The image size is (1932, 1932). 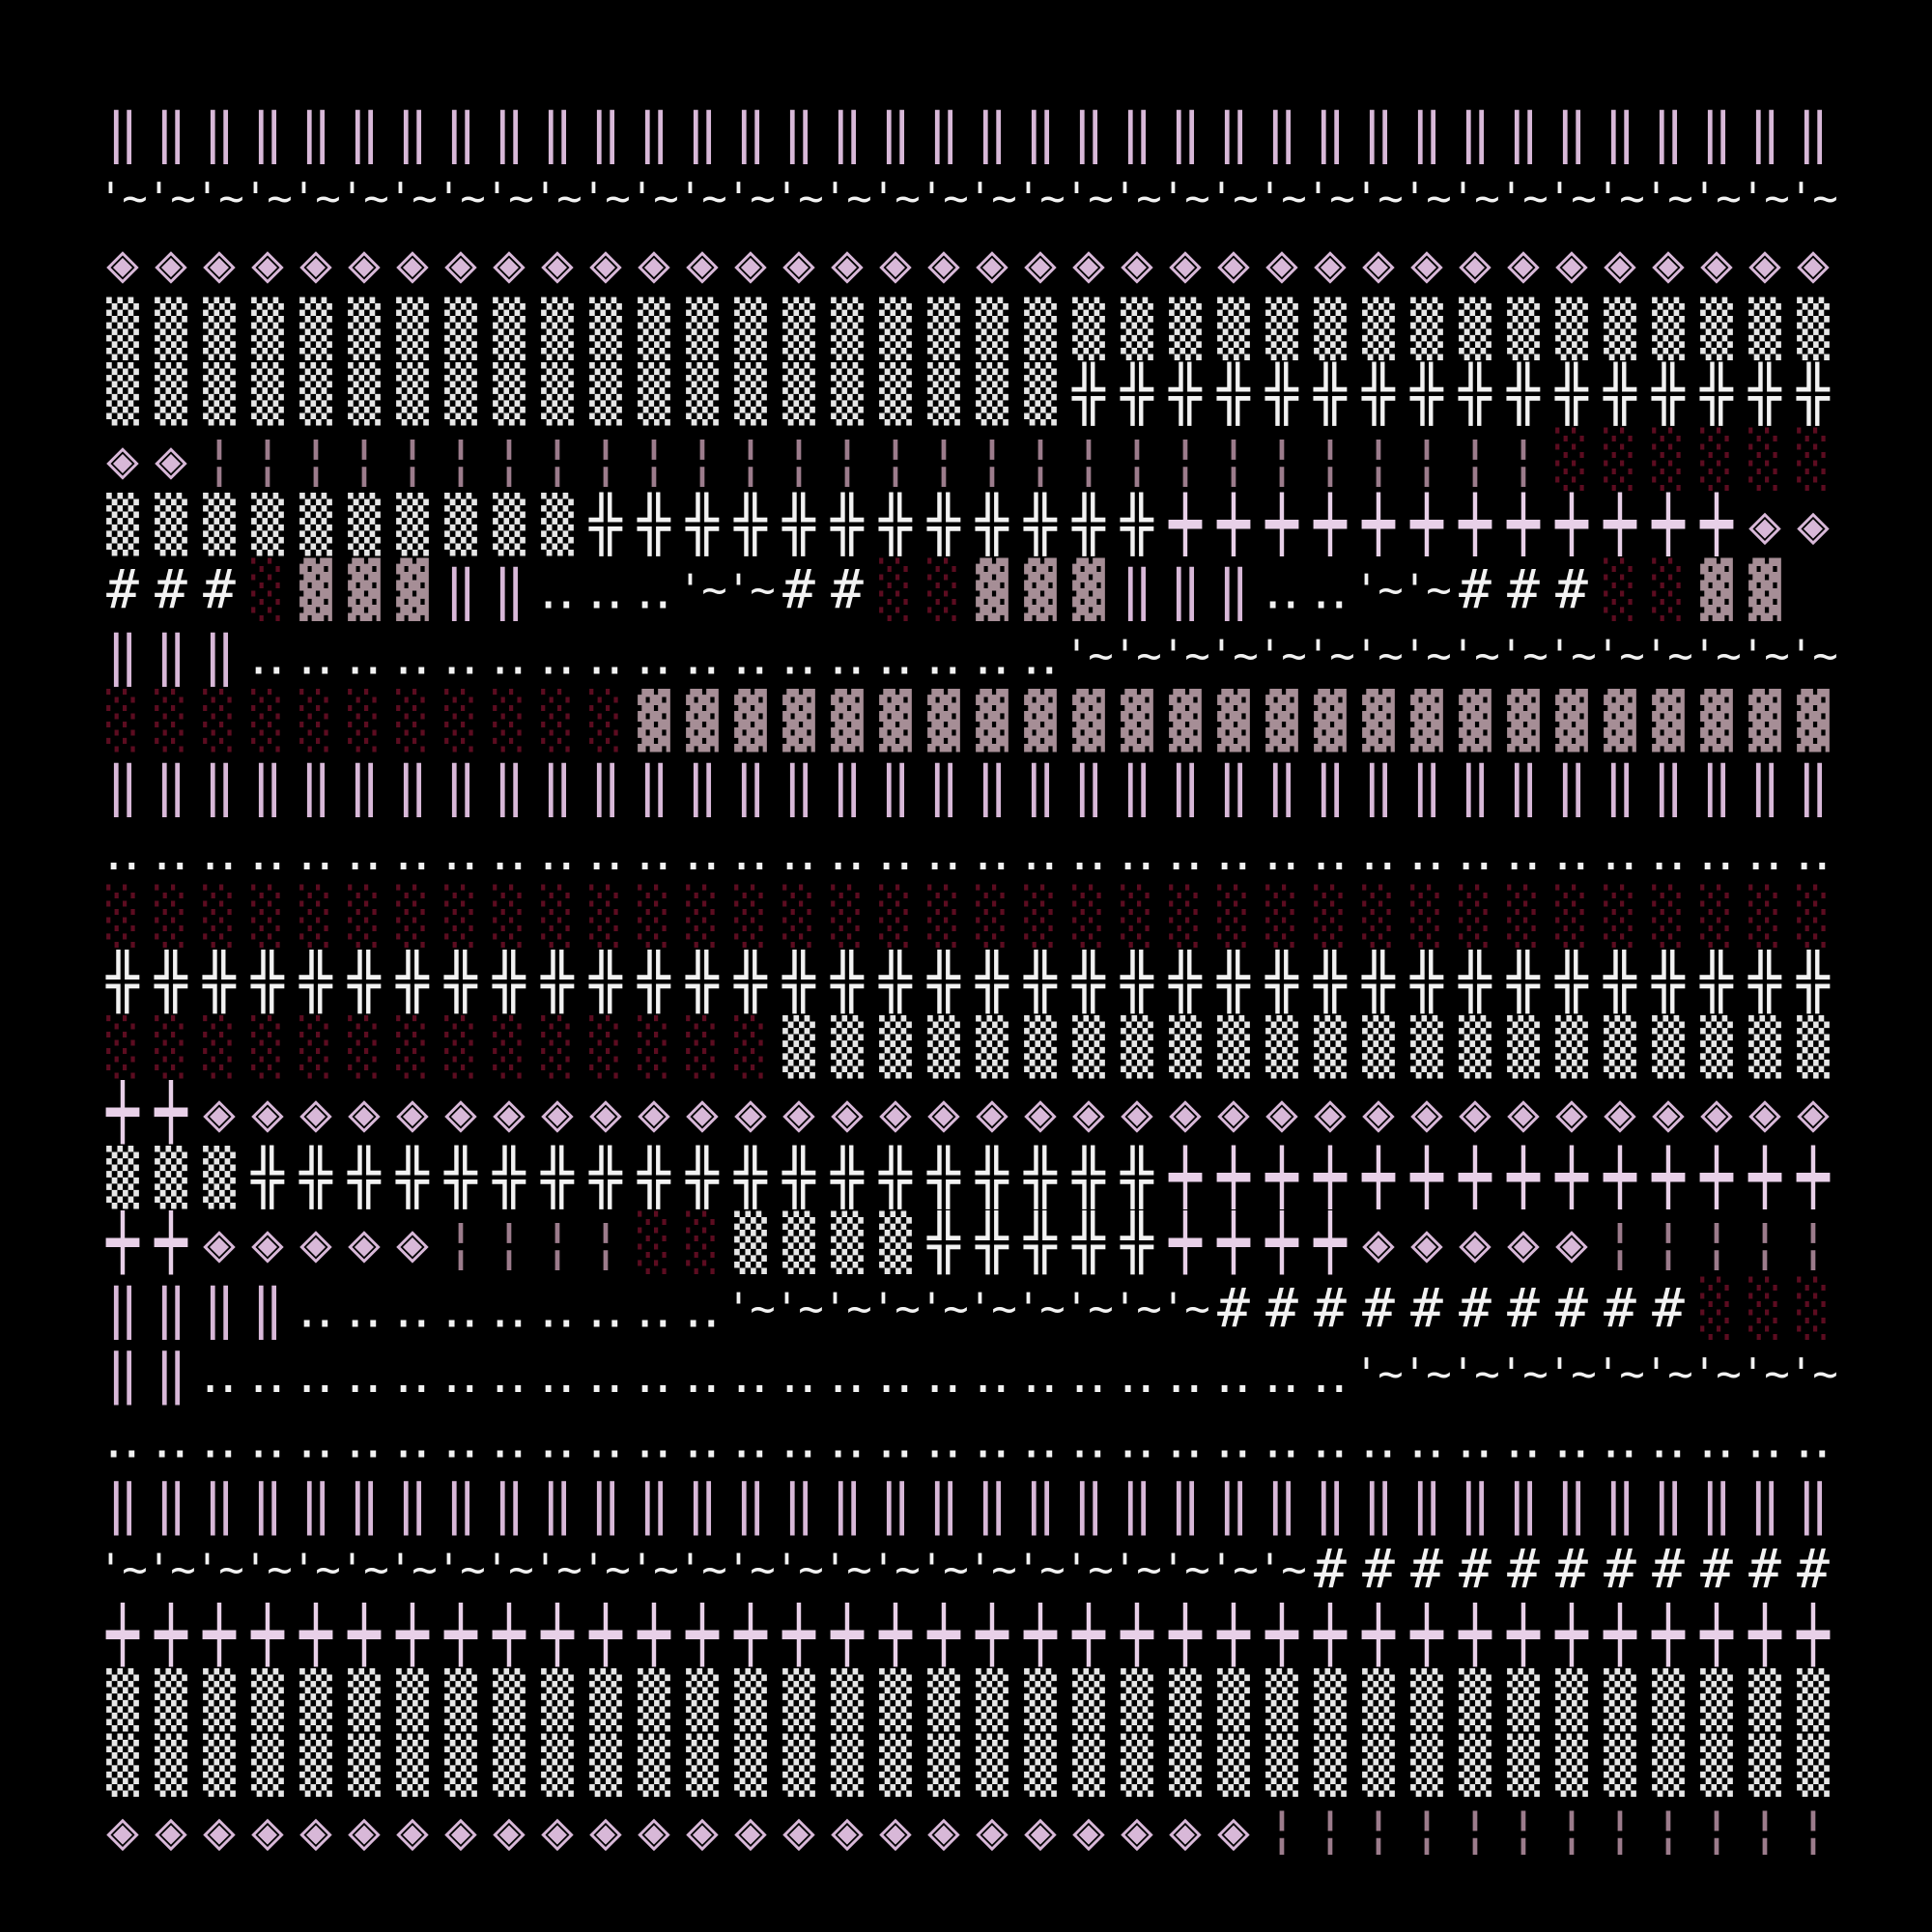 What do you see at coordinates (171, 1177) in the screenshot?
I see `pattern-run: ▒▒▒` at bounding box center [171, 1177].